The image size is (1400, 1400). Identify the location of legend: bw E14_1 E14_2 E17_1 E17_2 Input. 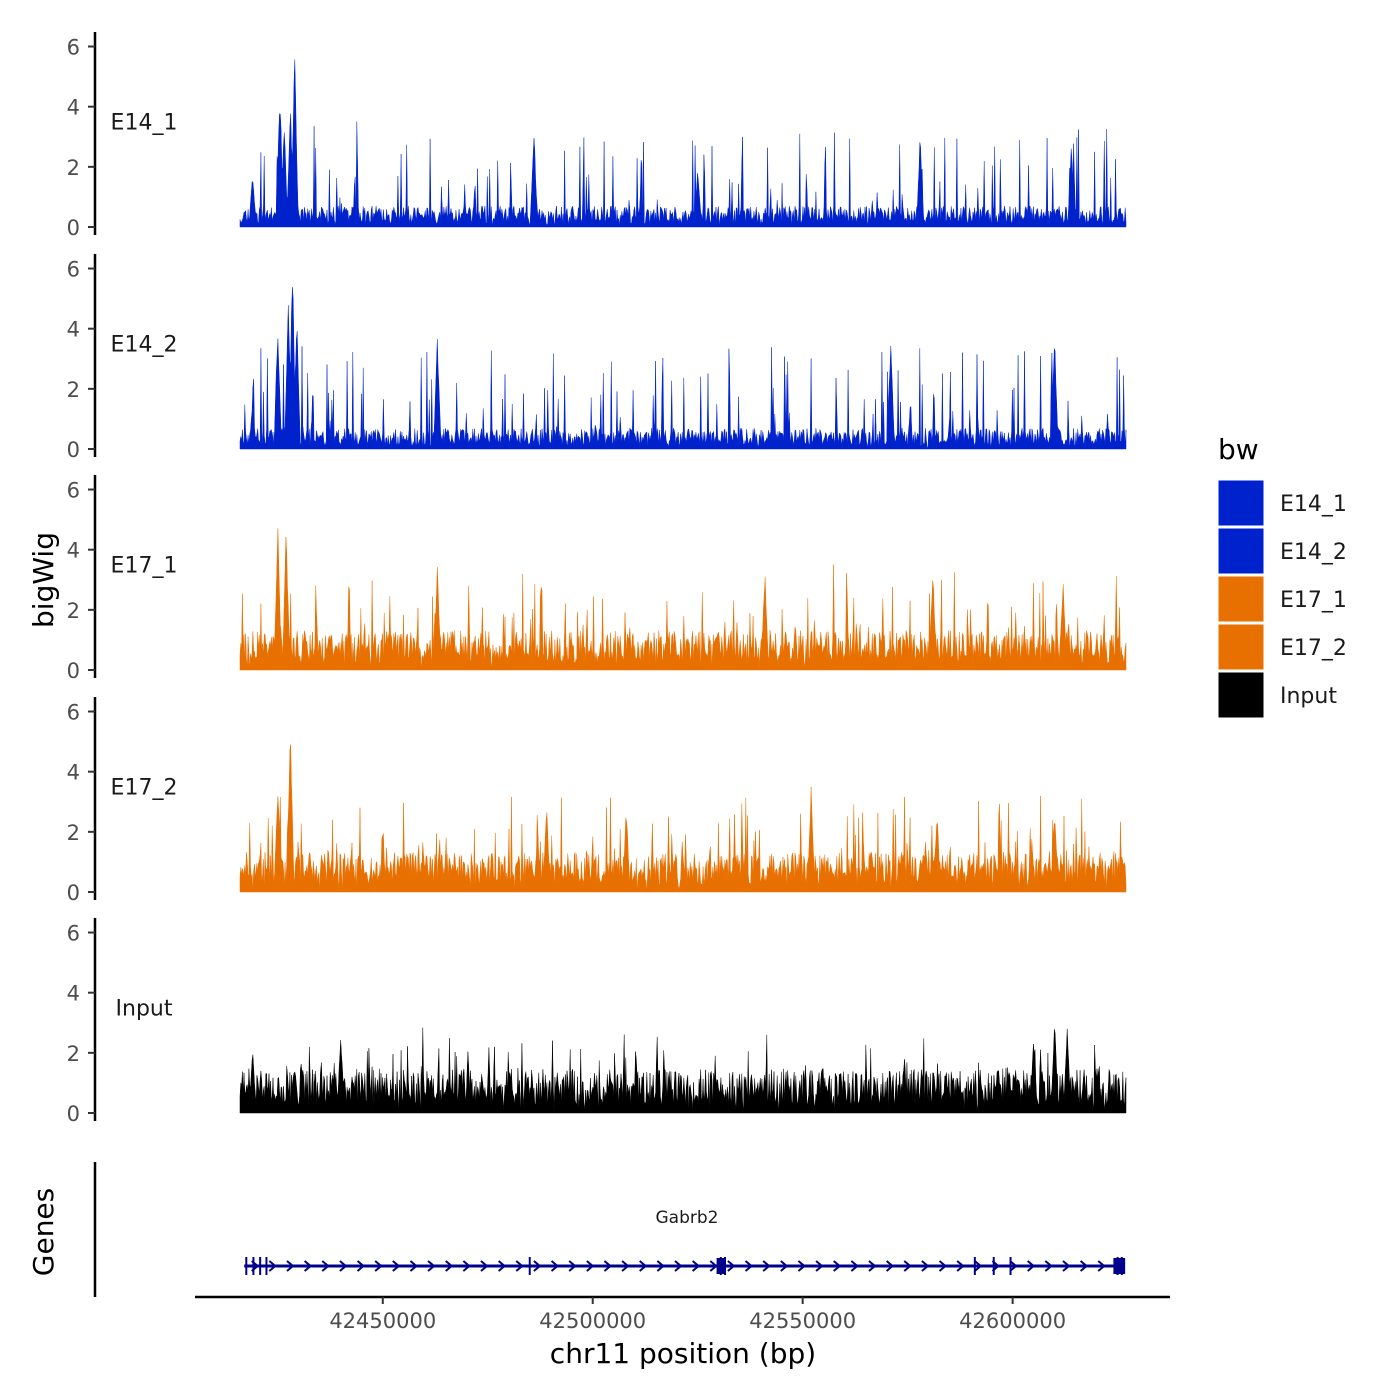
(1282, 576).